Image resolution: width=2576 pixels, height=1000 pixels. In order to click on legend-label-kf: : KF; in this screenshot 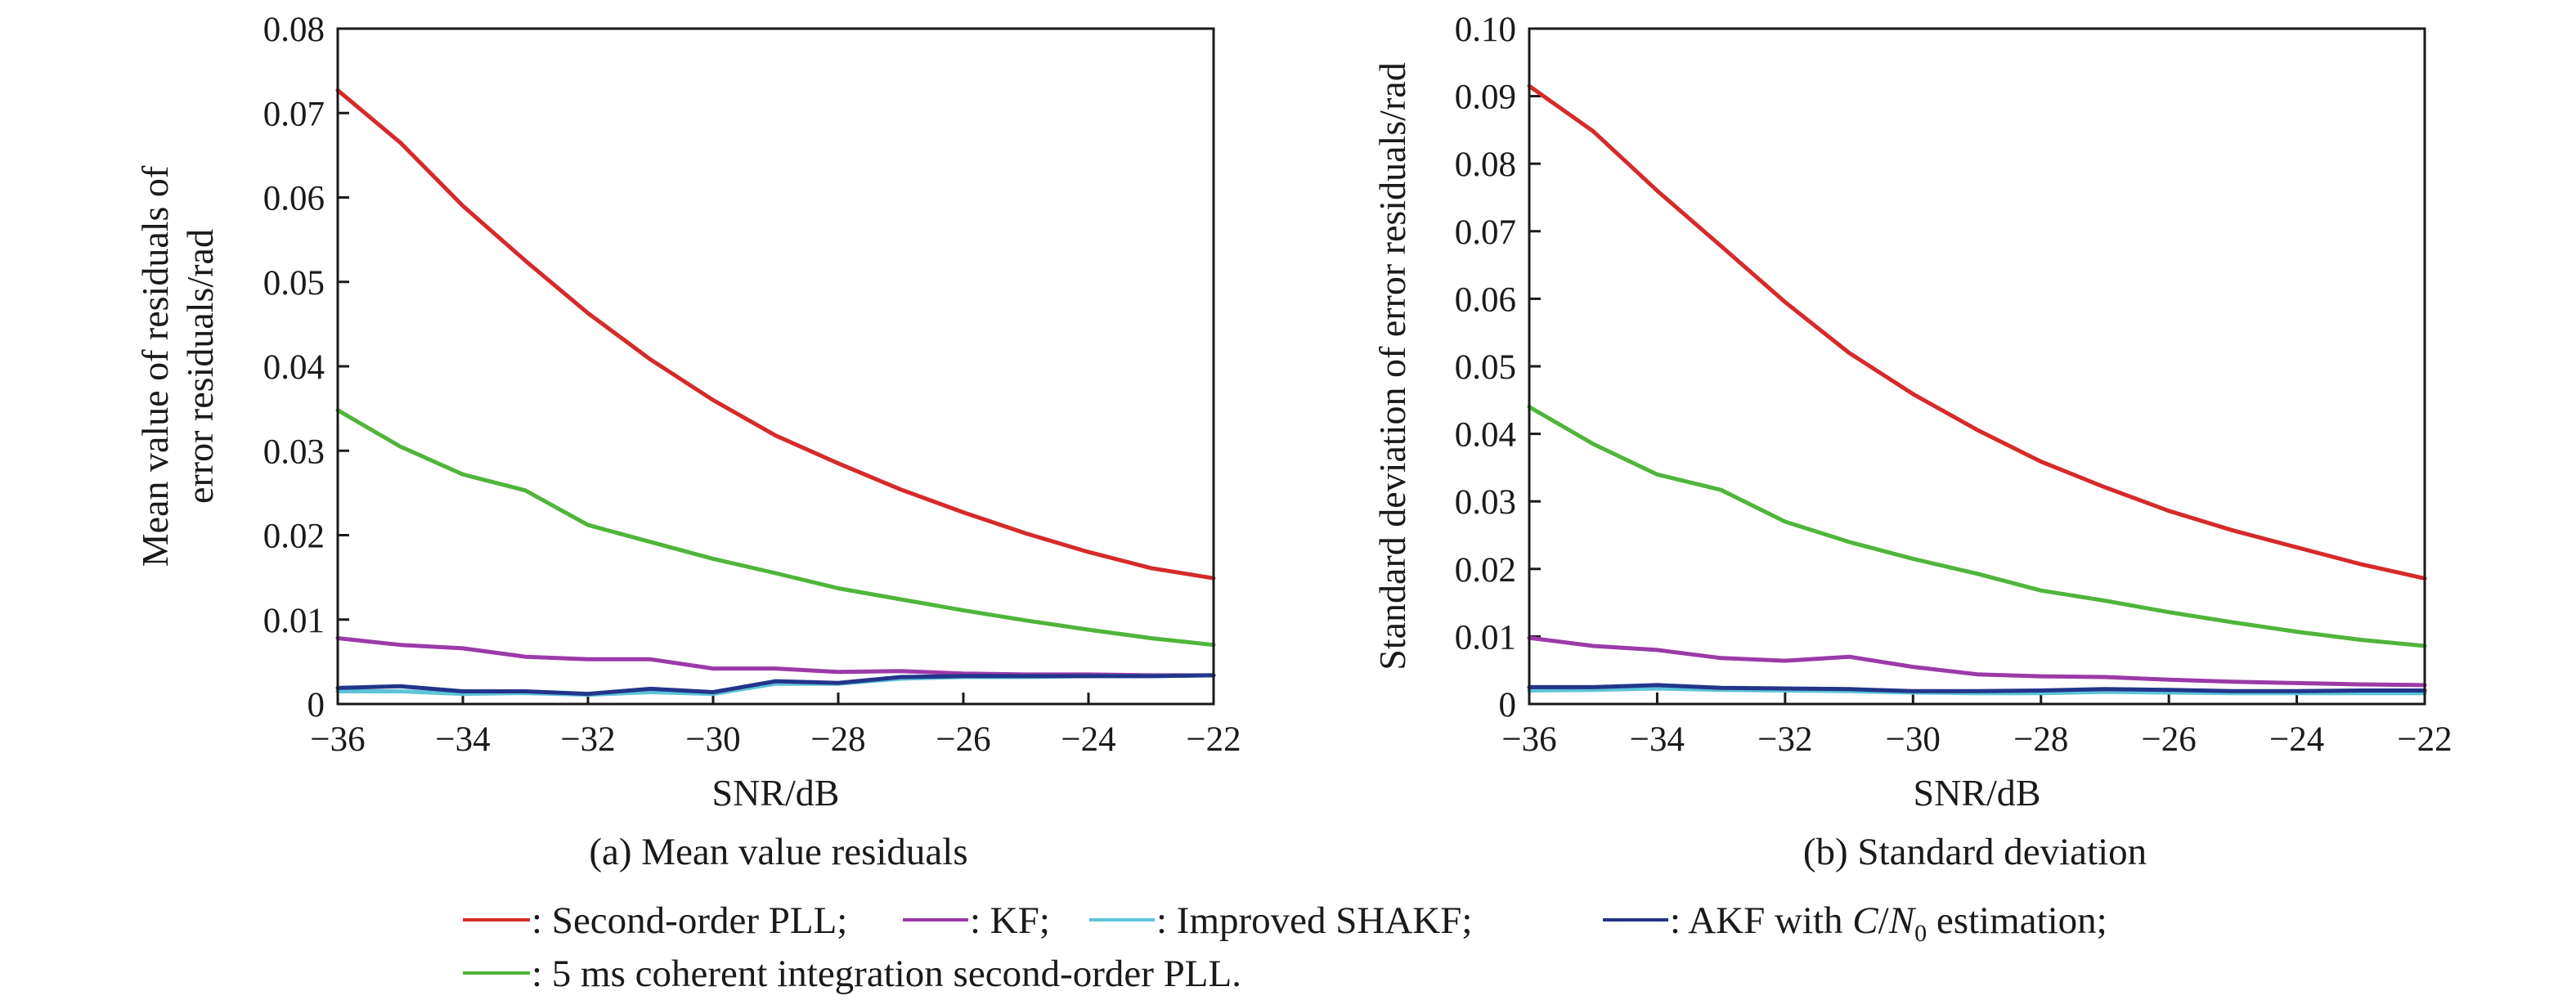, I will do `click(1010, 920)`.